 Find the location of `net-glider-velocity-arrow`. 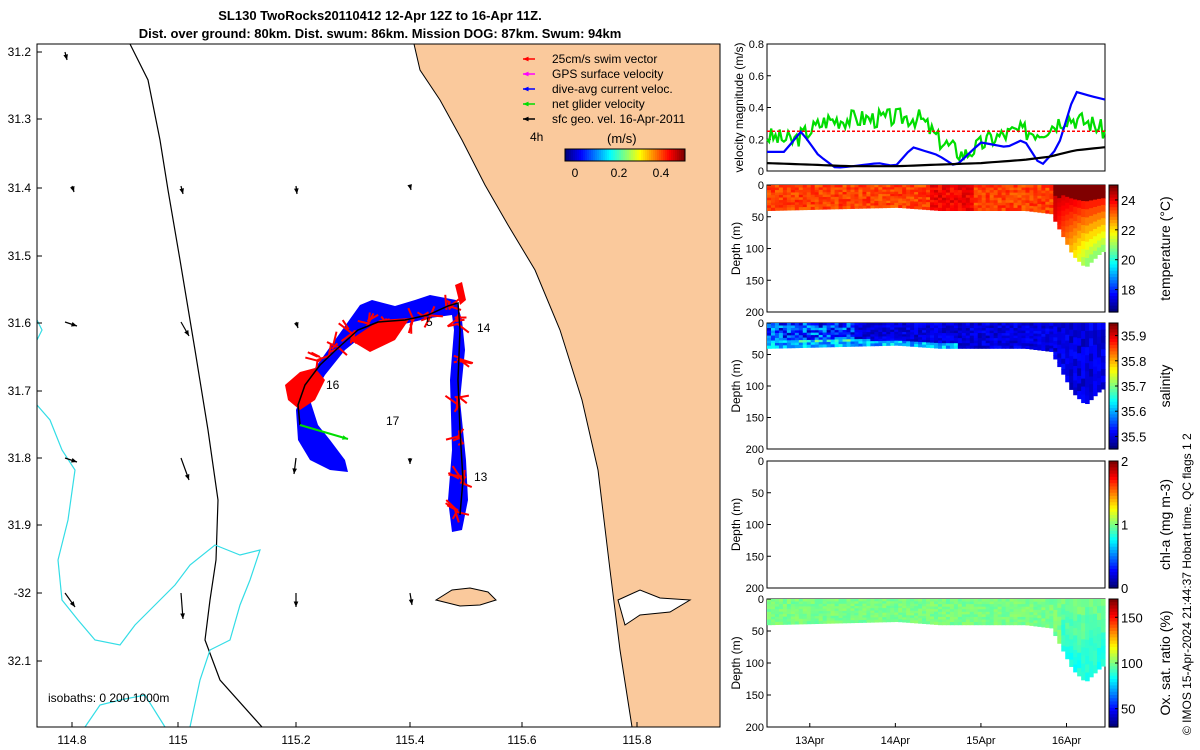

net-glider-velocity-arrow is located at coordinates (324, 432).